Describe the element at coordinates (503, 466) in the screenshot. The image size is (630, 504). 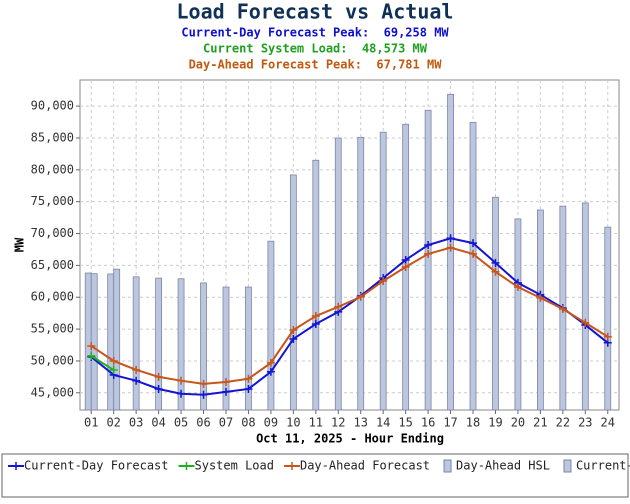
I see `legend-label: Day-Ahead HSL` at that location.